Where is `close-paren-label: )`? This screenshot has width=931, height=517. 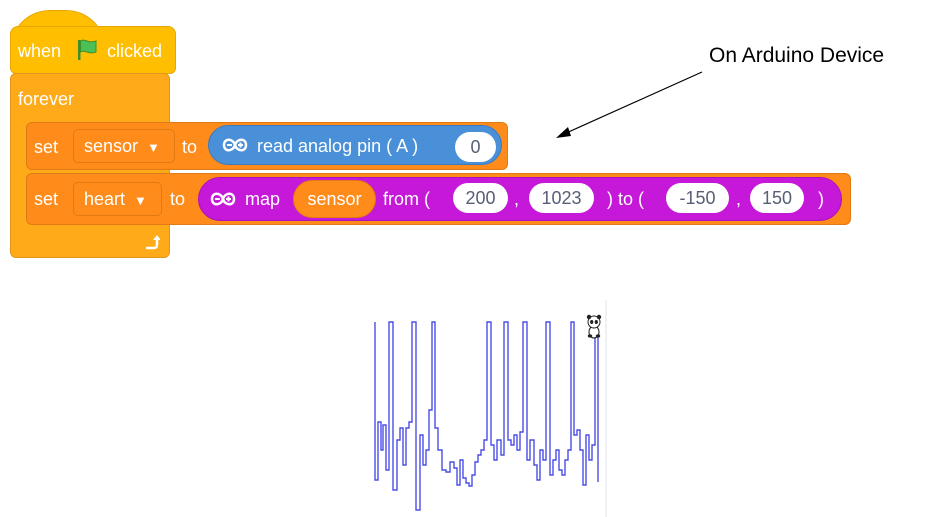
close-paren-label: ) is located at coordinates (821, 199).